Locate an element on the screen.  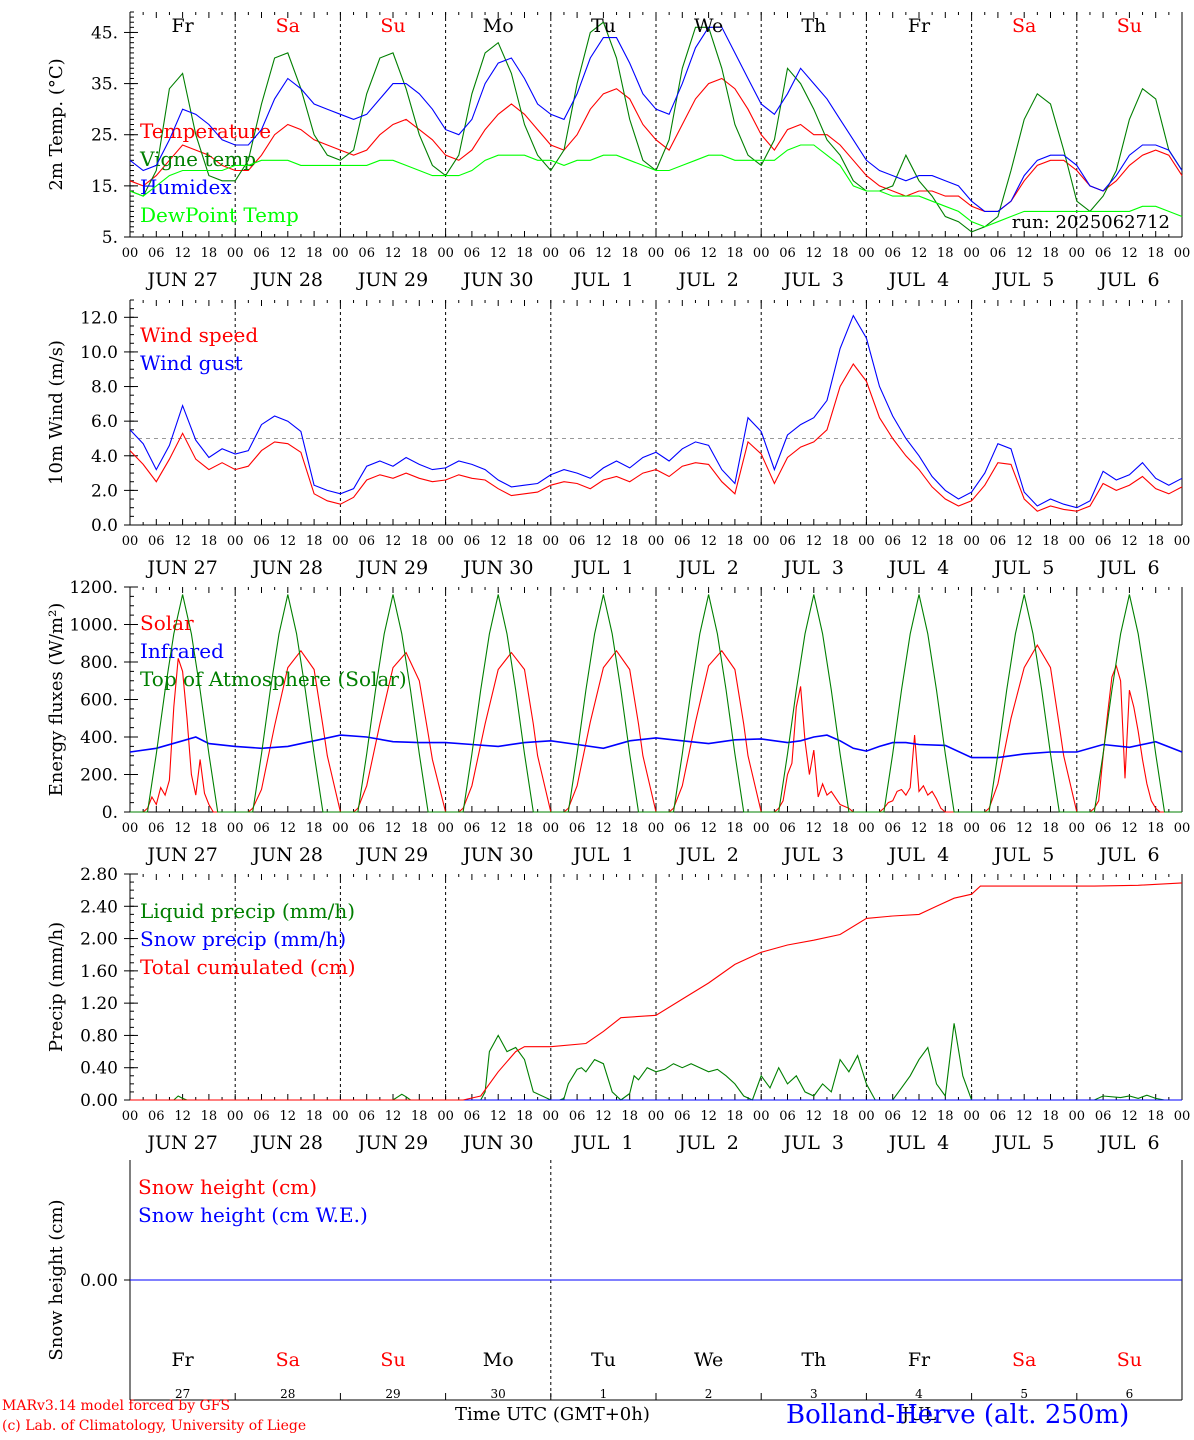
legend-entry: Snow height (cm) is located at coordinates (227, 1187).